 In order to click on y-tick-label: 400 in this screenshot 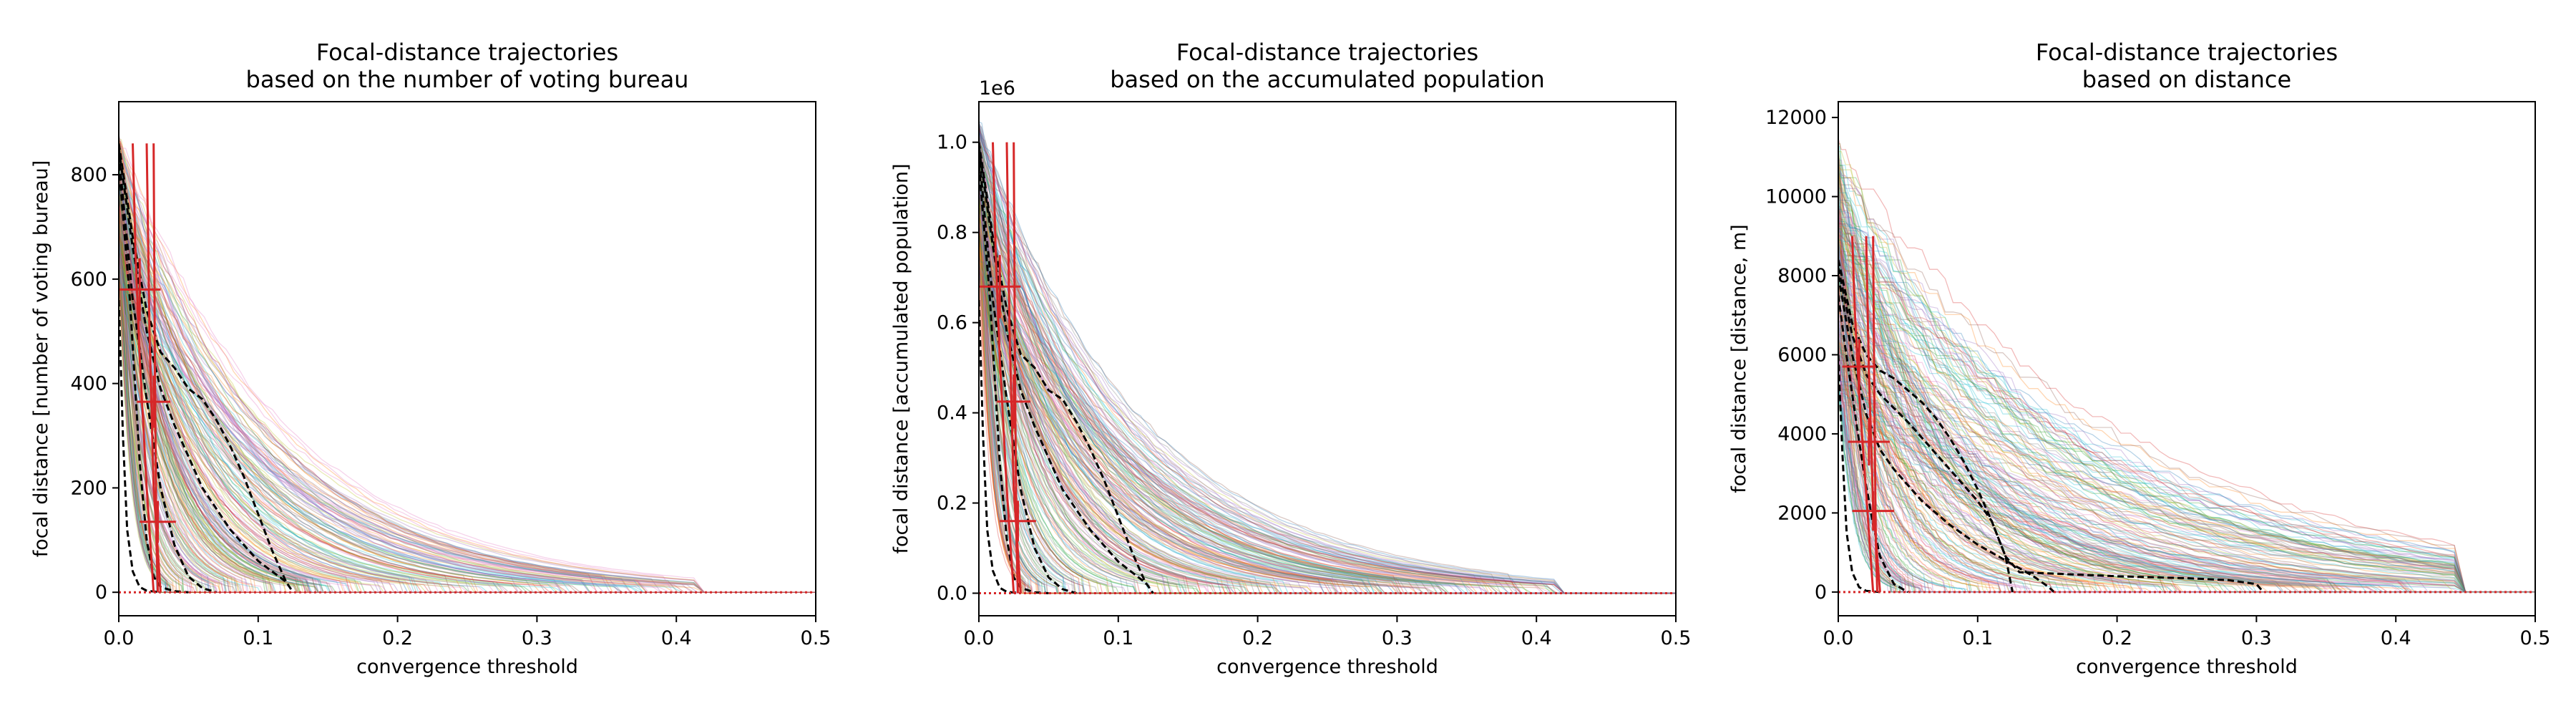, I will do `click(88, 384)`.